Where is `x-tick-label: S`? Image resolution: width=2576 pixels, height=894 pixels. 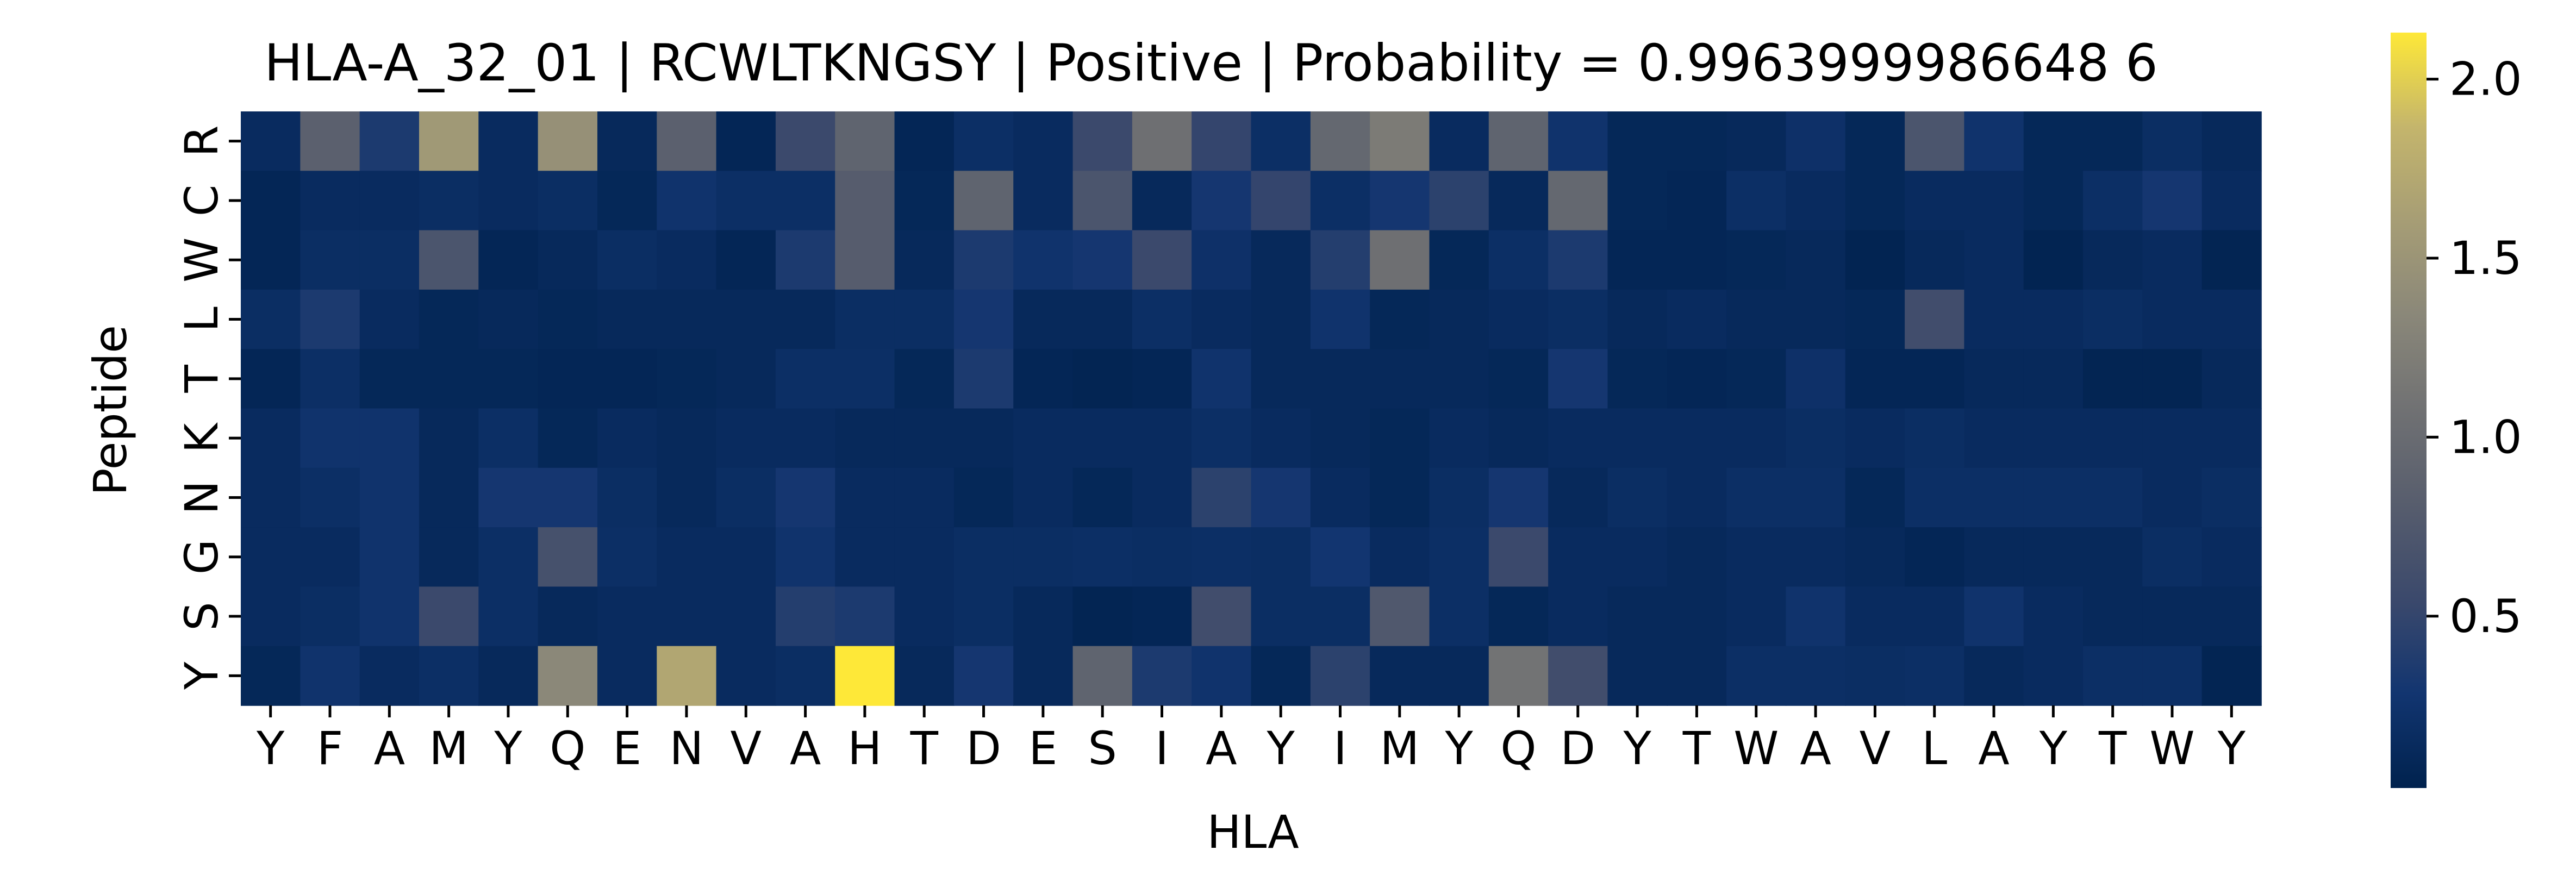 x-tick-label: S is located at coordinates (1102, 748).